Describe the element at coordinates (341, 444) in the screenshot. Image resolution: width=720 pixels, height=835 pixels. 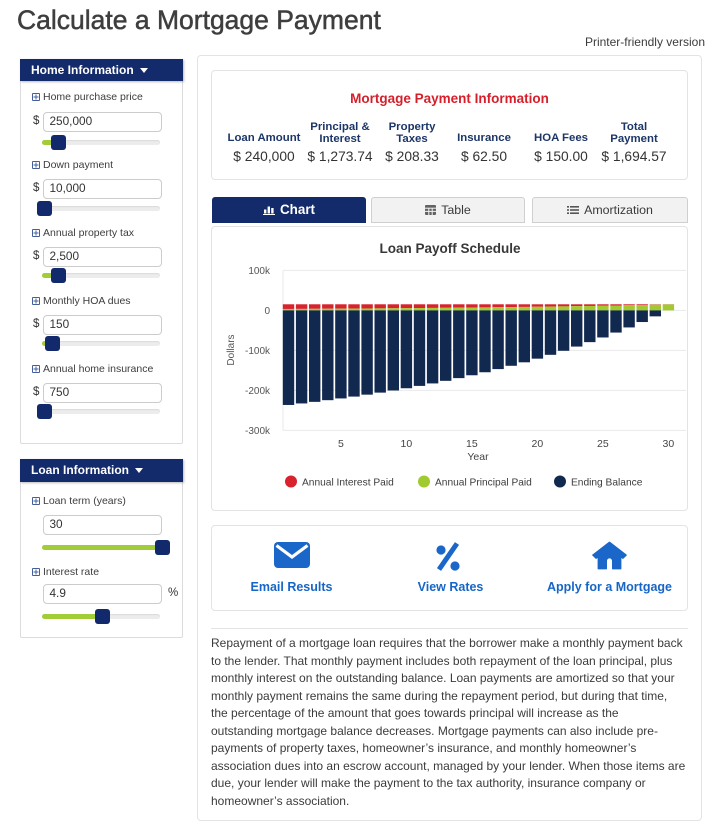
I see `svg-text: 5` at that location.